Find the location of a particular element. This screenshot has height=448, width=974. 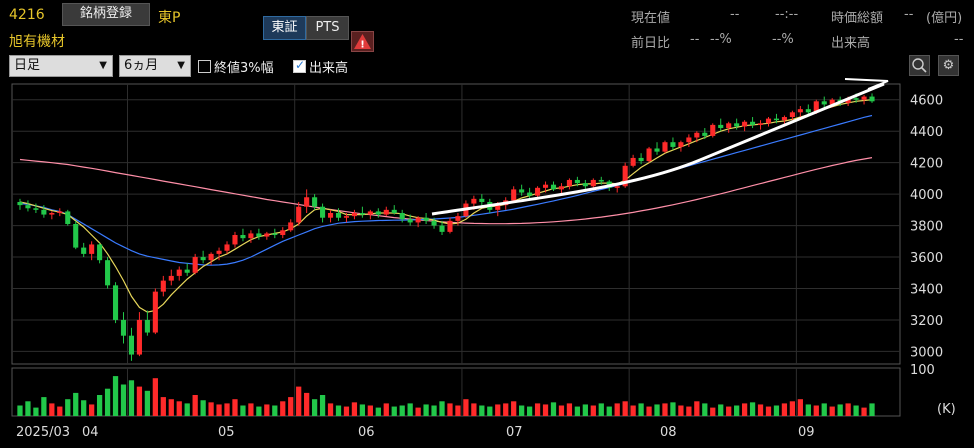

range-select: 6ヵ月 ▼ is located at coordinates (155, 66).